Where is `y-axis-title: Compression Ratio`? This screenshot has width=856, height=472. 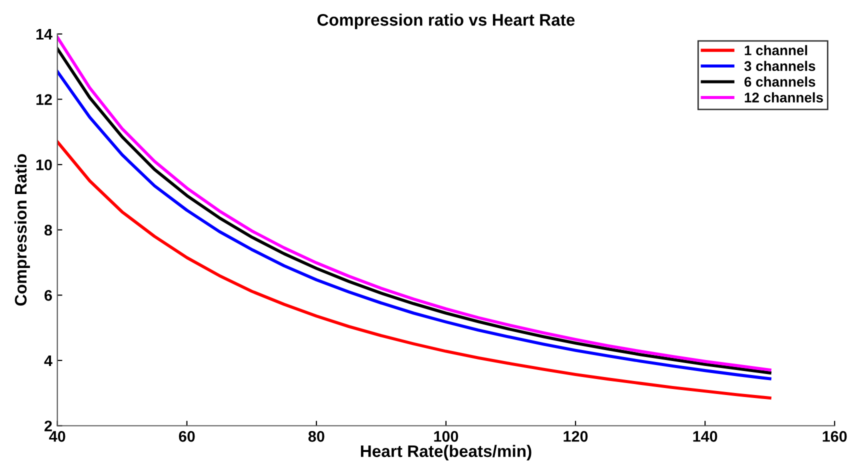 y-axis-title: Compression Ratio is located at coordinates (22, 230).